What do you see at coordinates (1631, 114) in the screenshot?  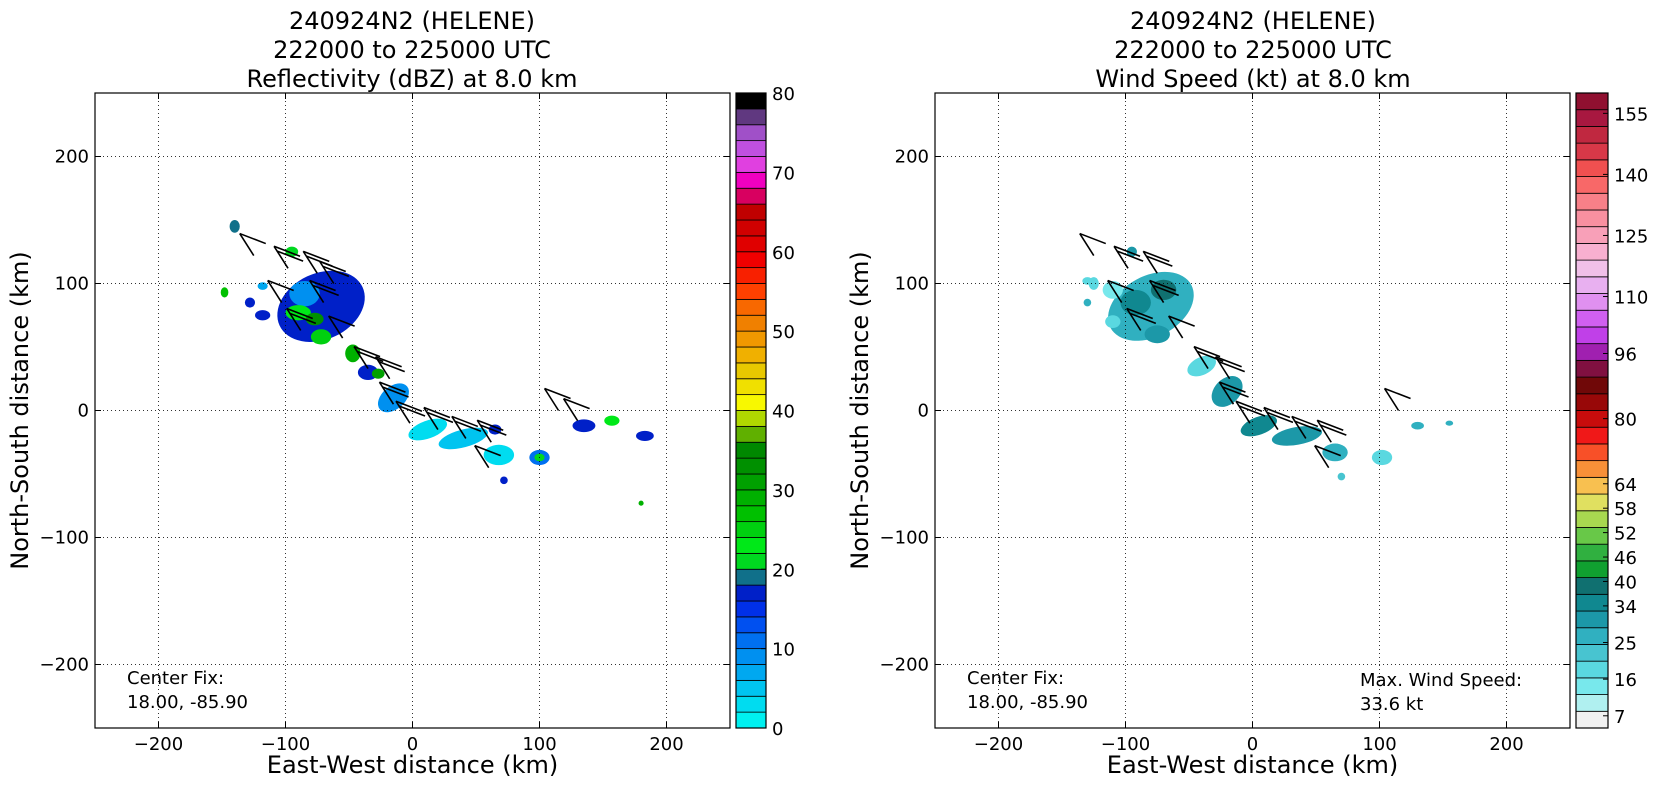 I see `colorbar-tick-label: 155` at bounding box center [1631, 114].